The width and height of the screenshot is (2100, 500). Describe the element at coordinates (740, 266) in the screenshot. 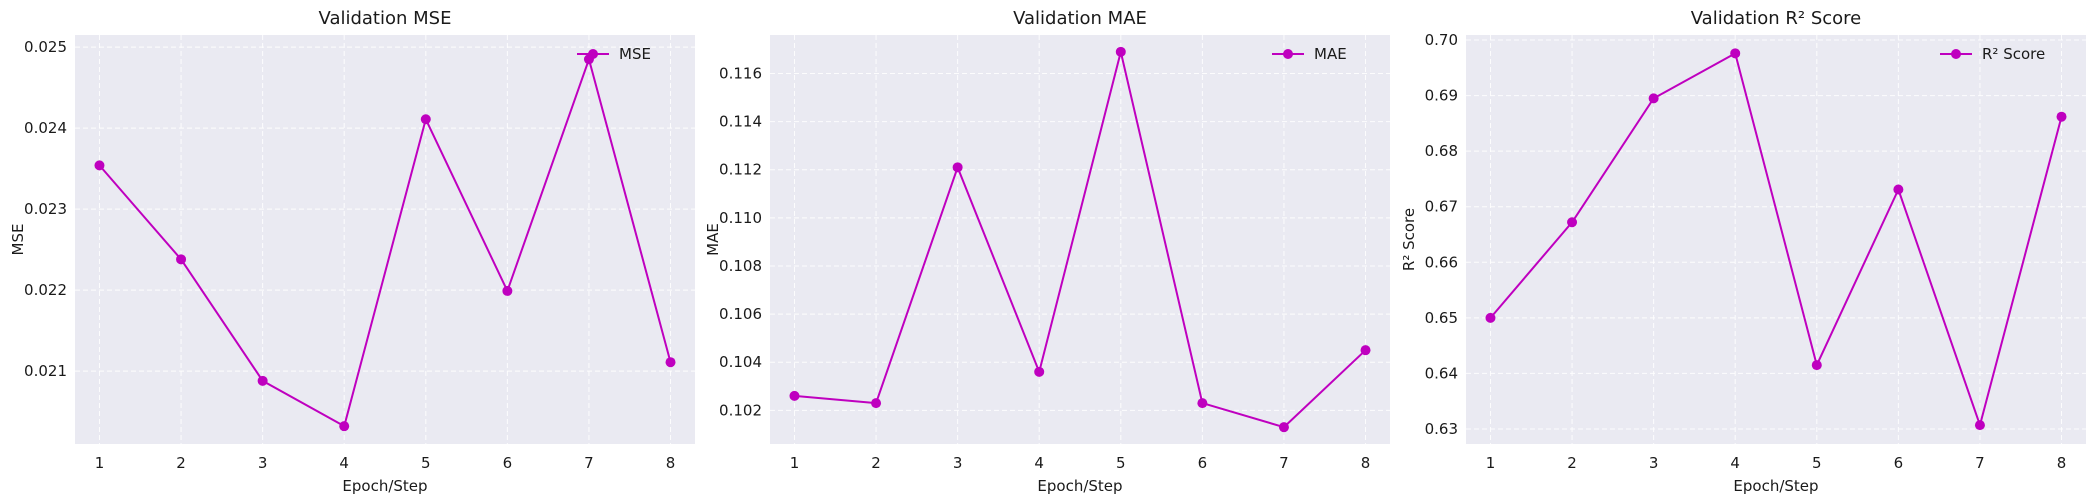

I see `y-tick-label: 0.108` at that location.